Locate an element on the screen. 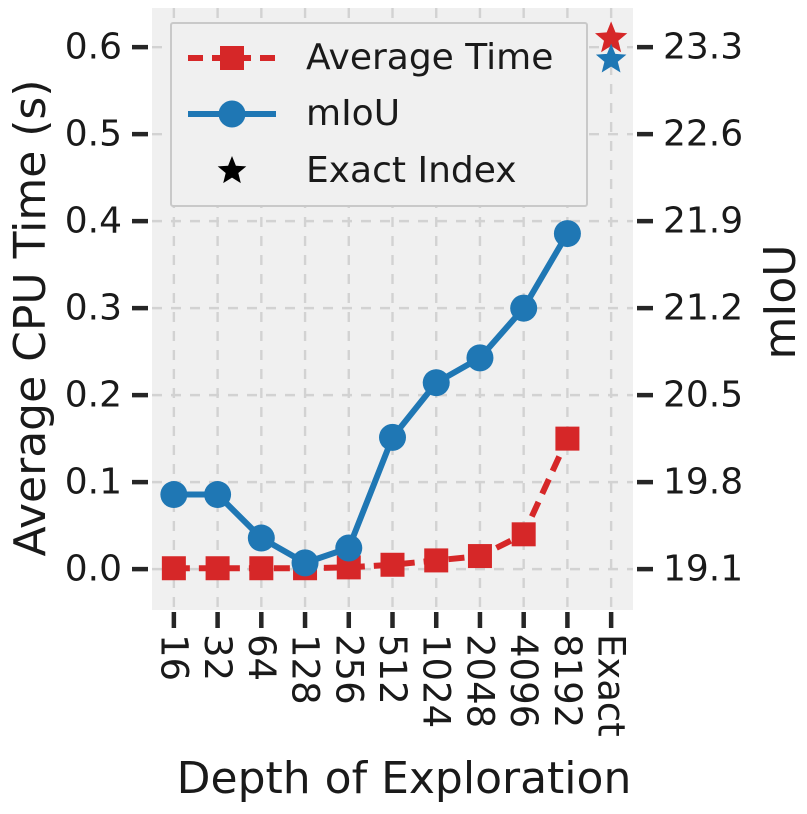  svg-text: 256 is located at coordinates (348, 669).